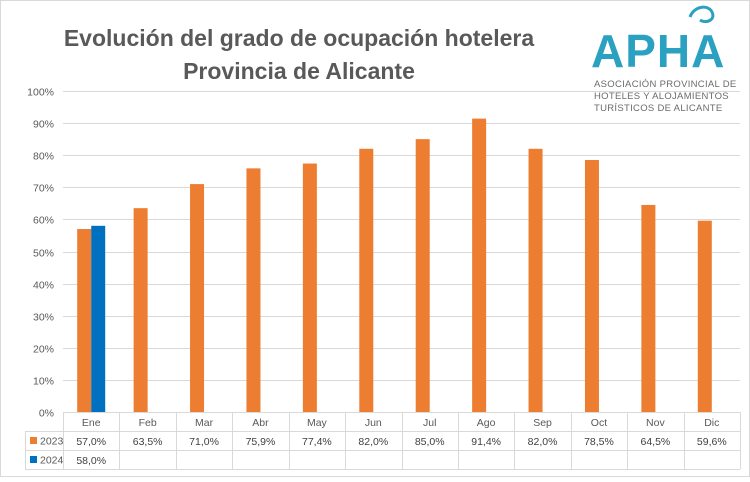 This screenshot has width=750, height=482. What do you see at coordinates (84, 320) in the screenshot?
I see `bar-2023-ene` at bounding box center [84, 320].